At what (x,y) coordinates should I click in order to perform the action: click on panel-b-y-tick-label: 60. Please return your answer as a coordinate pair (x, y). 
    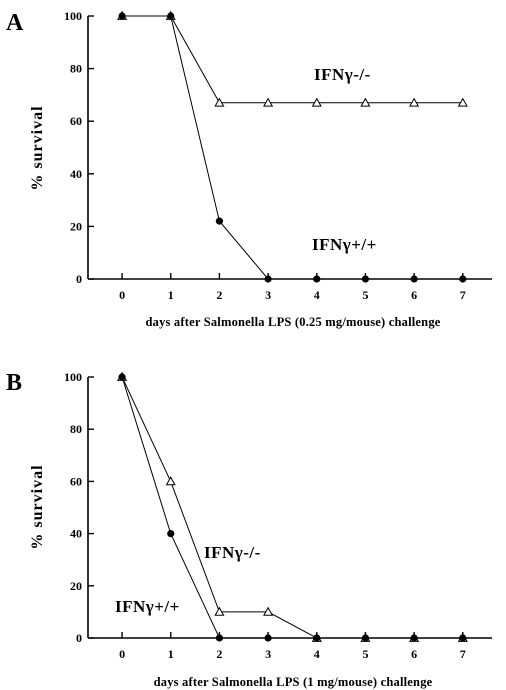
    Looking at the image, I should click on (76, 481).